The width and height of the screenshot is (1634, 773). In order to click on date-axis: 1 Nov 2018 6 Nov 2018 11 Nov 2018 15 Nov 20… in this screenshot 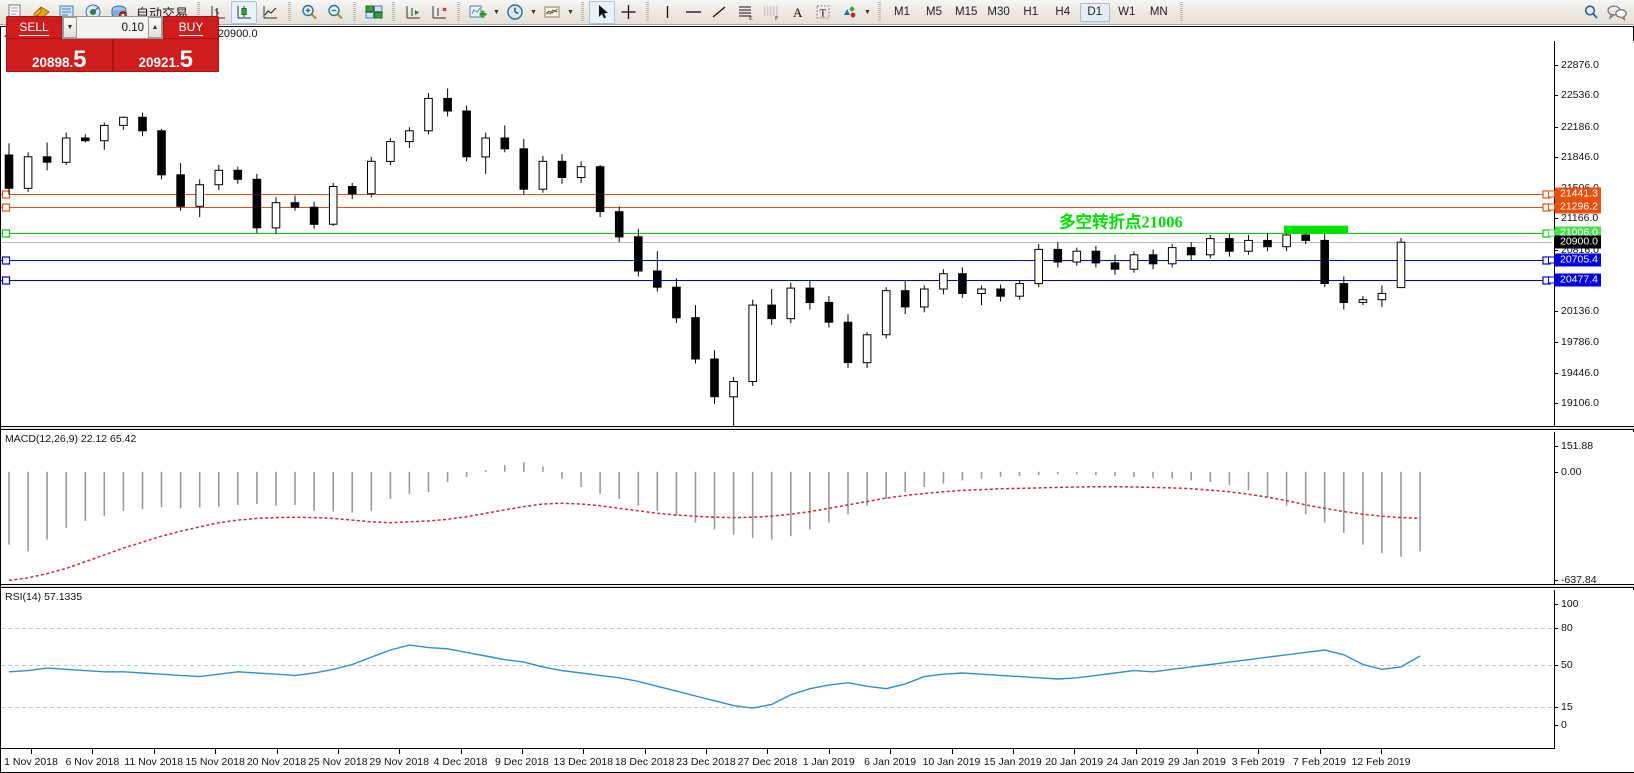, I will do `click(817, 760)`.